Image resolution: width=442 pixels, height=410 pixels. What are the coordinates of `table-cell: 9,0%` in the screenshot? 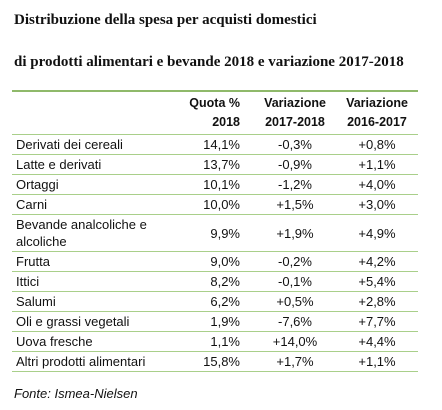 It's located at (212, 261).